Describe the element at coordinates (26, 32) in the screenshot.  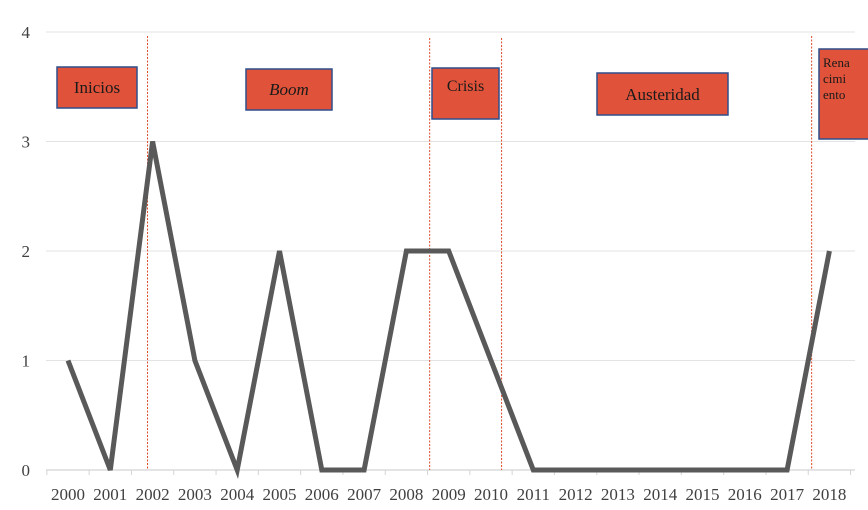
I see `y-tick-label: 4` at that location.